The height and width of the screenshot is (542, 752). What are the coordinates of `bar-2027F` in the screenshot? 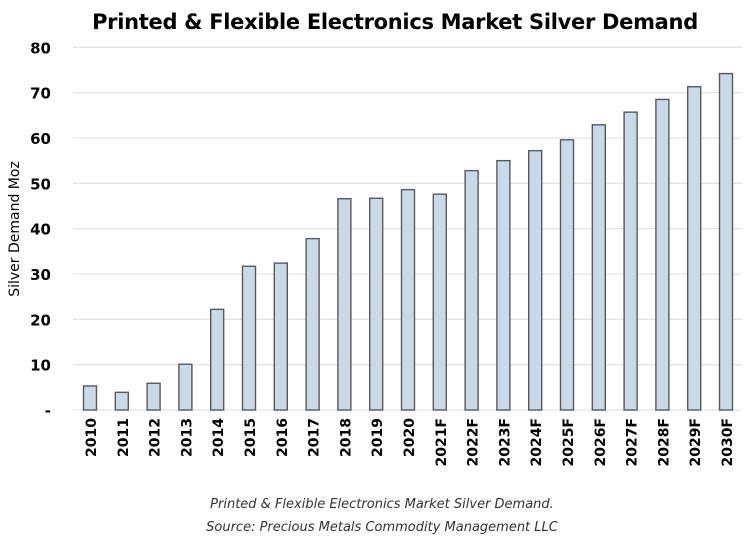 It's located at (630, 261).